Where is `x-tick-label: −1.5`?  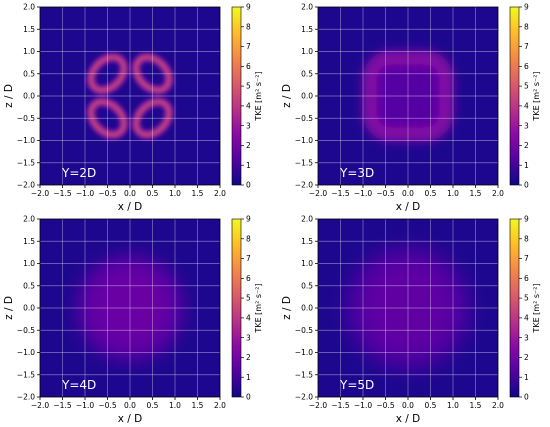 x-tick-label: −1.5 is located at coordinates (62, 193).